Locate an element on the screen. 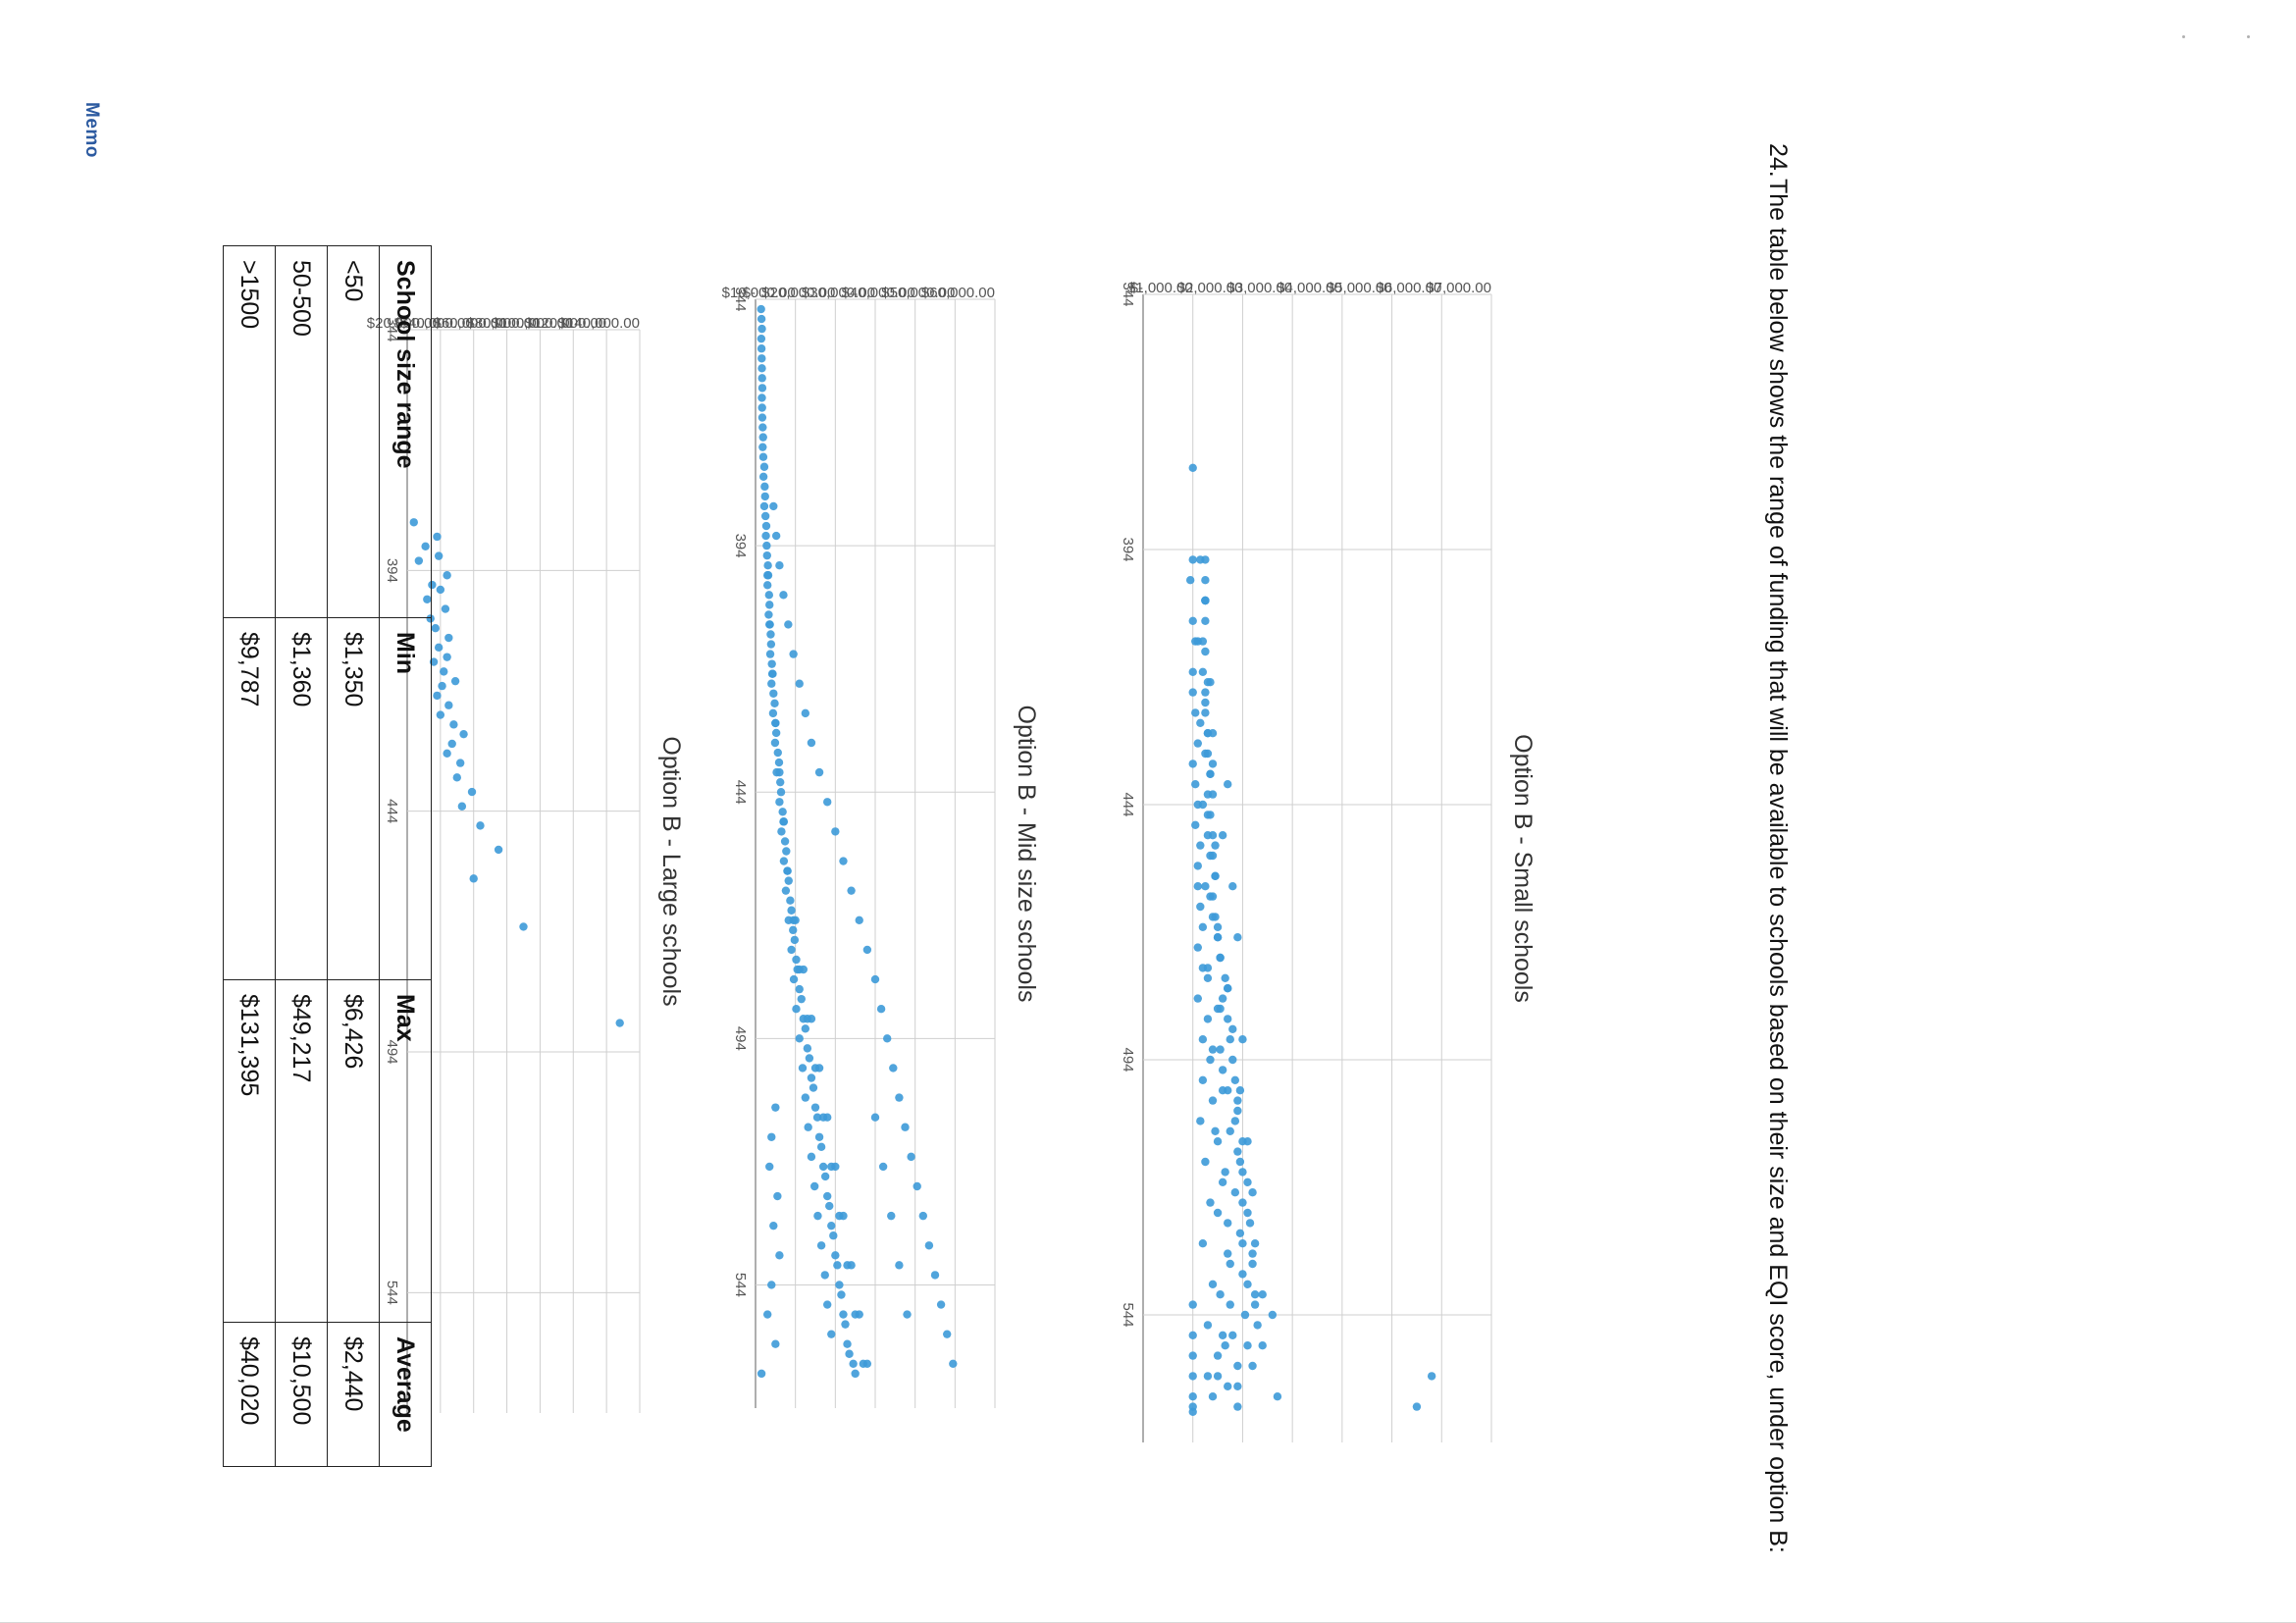  table-row: >1500 $9,787 $131,395 $40,020 is located at coordinates (249, 856).